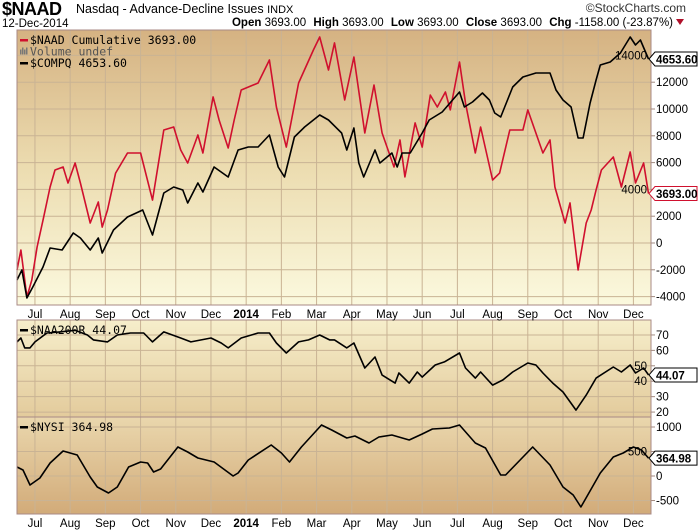 This screenshot has height=530, width=700. I want to click on description-text: Nasdaq - Advance-Decline Issues, so click(170, 9).